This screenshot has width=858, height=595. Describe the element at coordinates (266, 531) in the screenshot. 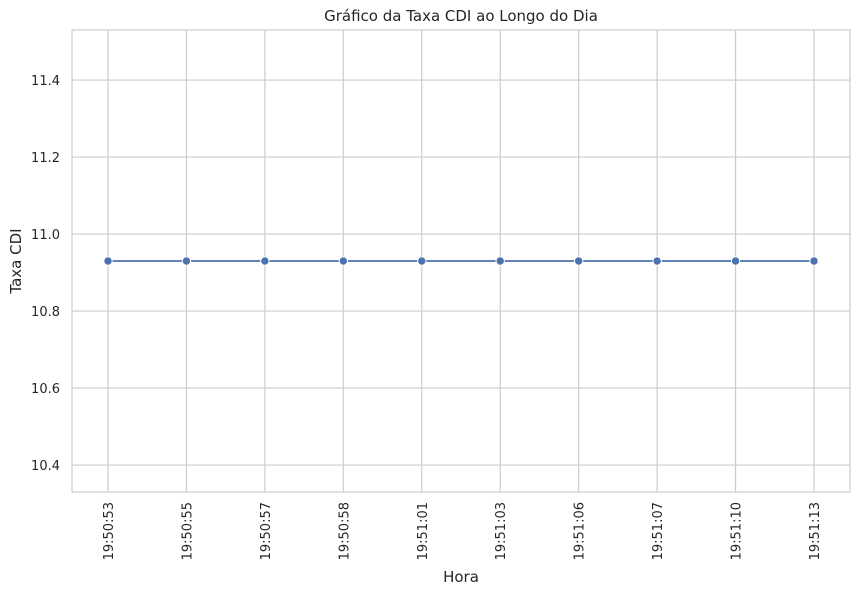

I see `x-tick-label: 19:50:57` at that location.